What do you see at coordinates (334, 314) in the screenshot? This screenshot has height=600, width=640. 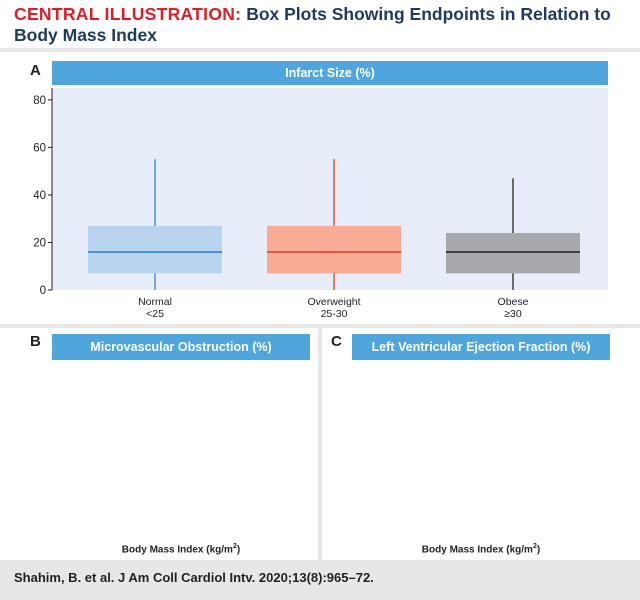 I see `x-category-label: 25-30` at bounding box center [334, 314].